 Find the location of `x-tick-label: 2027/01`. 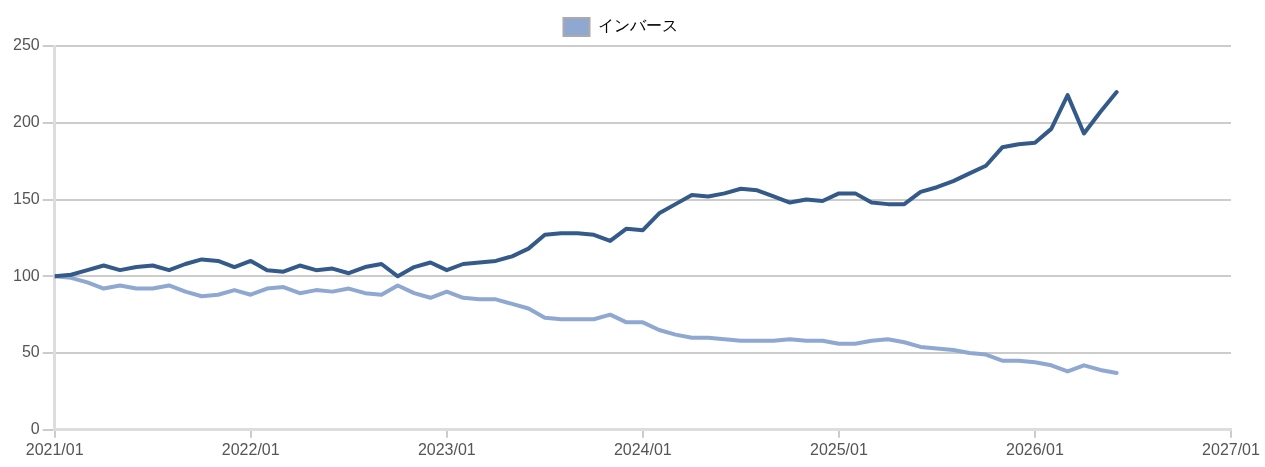

x-tick-label: 2027/01 is located at coordinates (1231, 449).